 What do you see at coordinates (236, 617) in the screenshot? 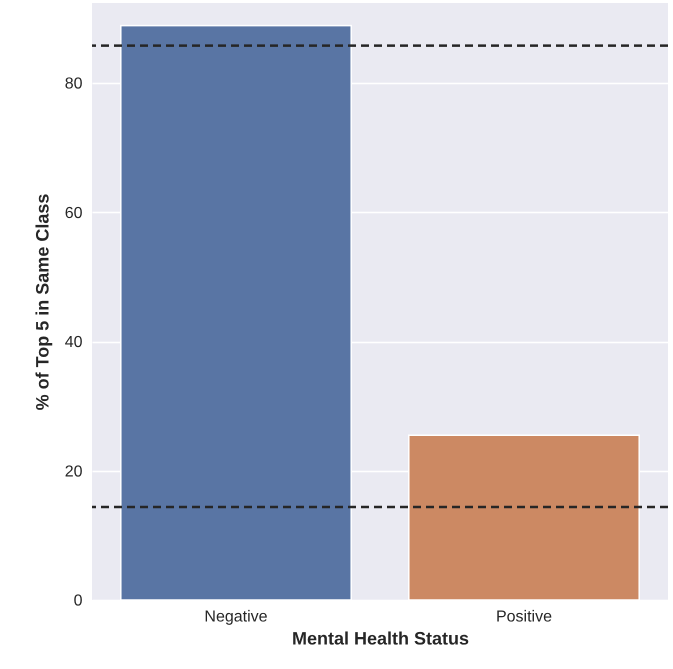
I see `x-tick-label: Negative` at bounding box center [236, 617].